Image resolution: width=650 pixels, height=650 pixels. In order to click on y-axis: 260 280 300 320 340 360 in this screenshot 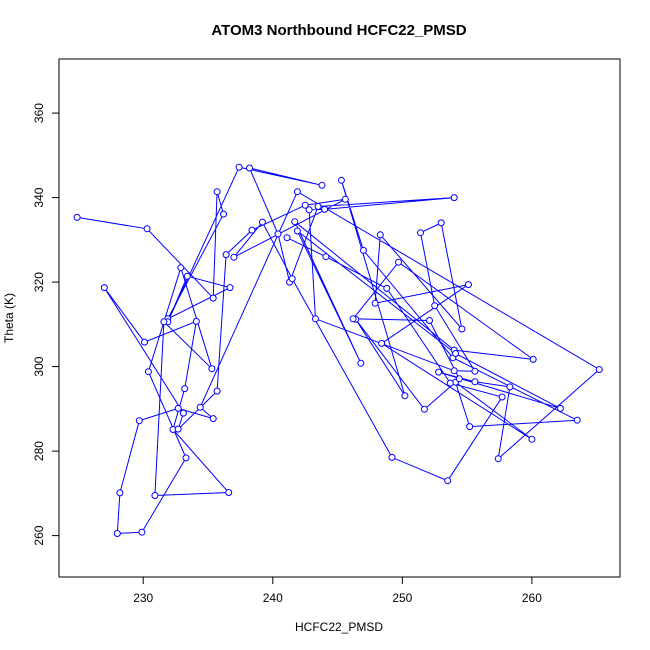, I will do `click(46, 324)`.